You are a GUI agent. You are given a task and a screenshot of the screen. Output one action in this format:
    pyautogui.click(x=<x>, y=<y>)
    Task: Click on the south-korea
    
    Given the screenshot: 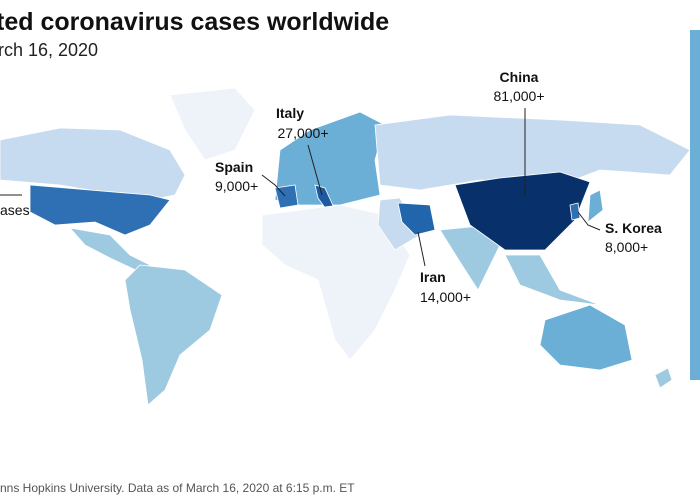 What is the action you would take?
    pyautogui.click(x=575, y=211)
    